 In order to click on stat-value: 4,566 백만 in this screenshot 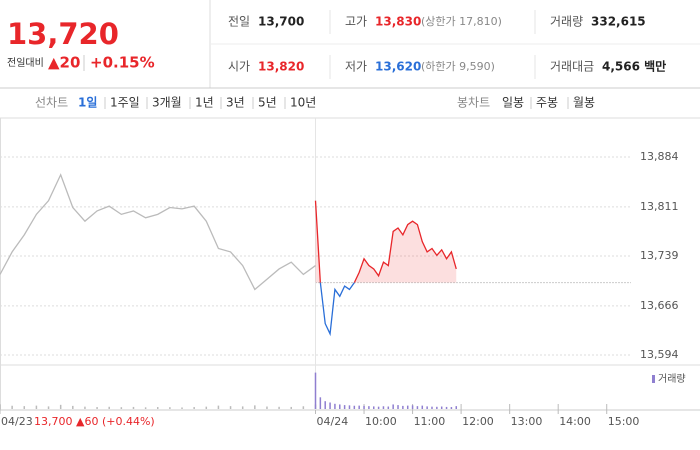, I will do `click(634, 66)`.